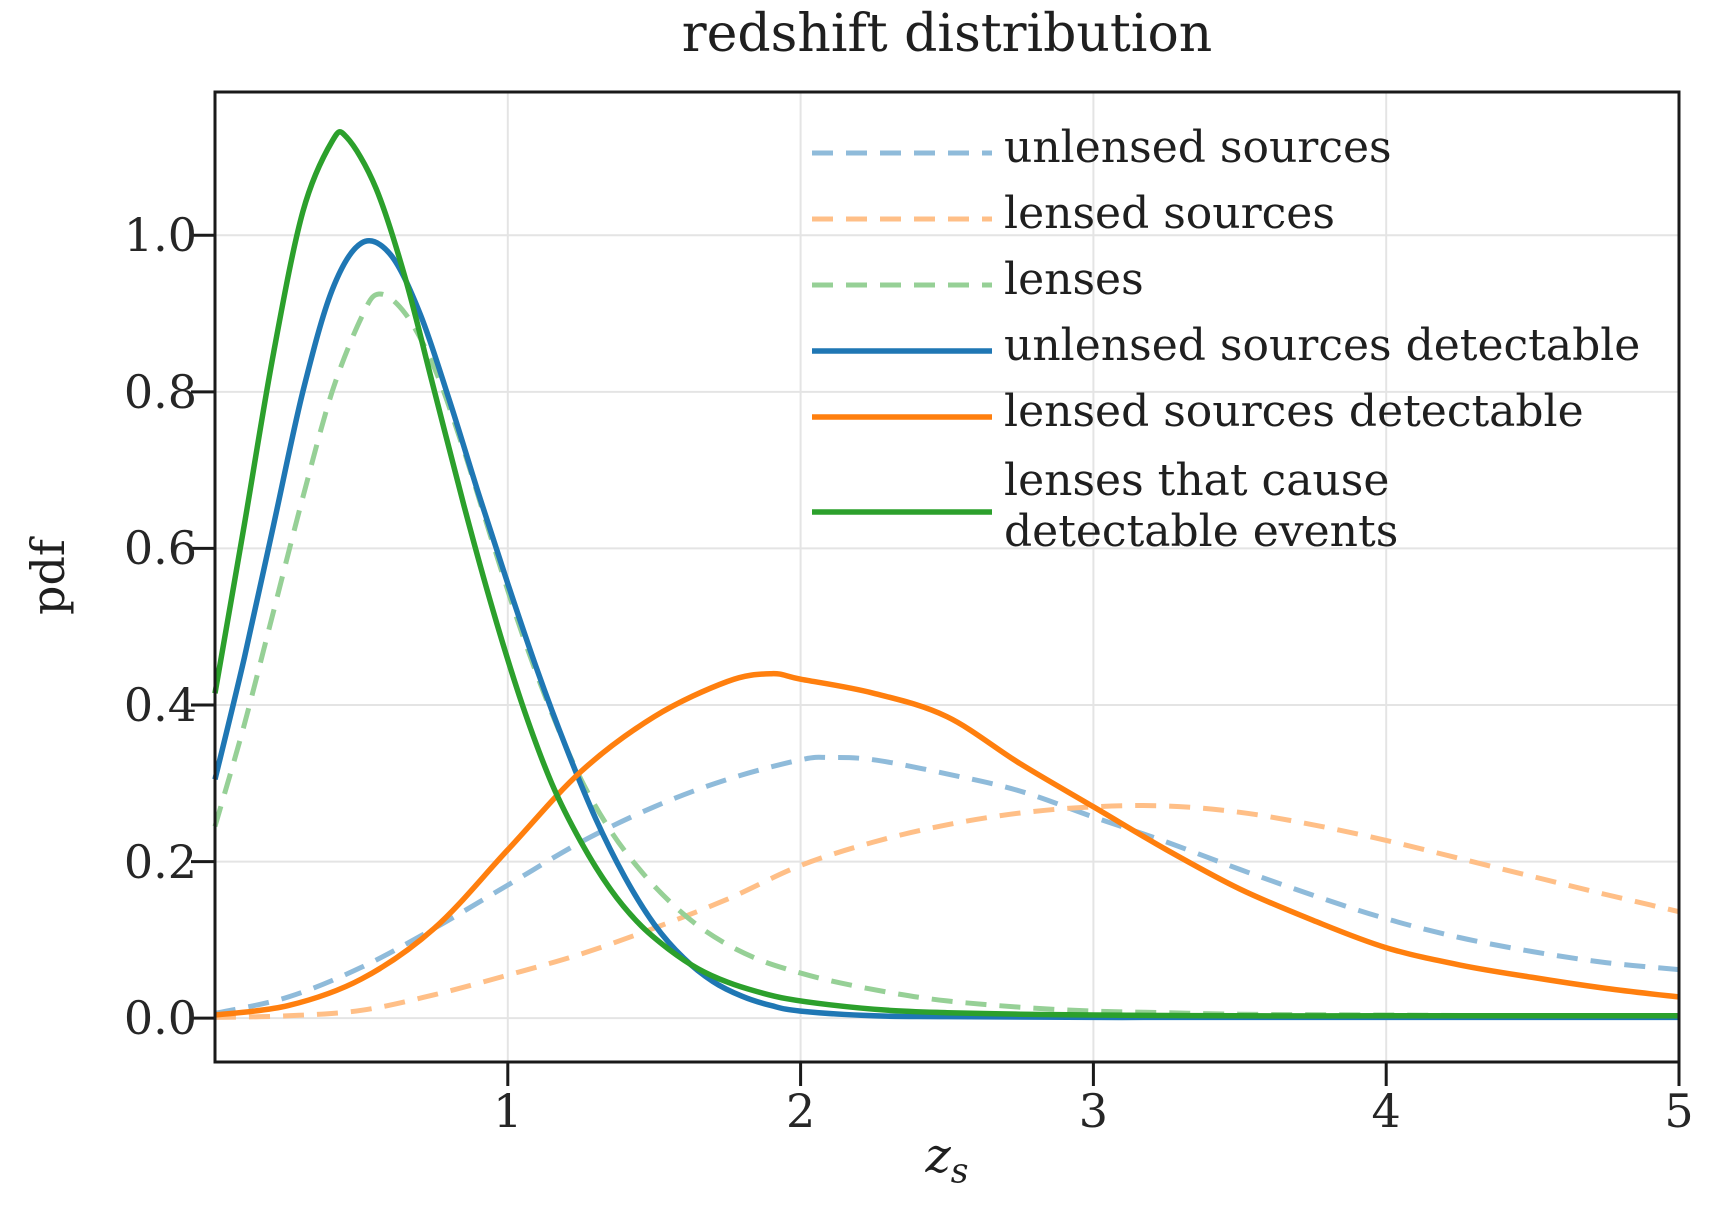 The width and height of the screenshot is (1727, 1221). Describe the element at coordinates (938, 1156) in the screenshot. I see `x-axis-label-main: z` at that location.